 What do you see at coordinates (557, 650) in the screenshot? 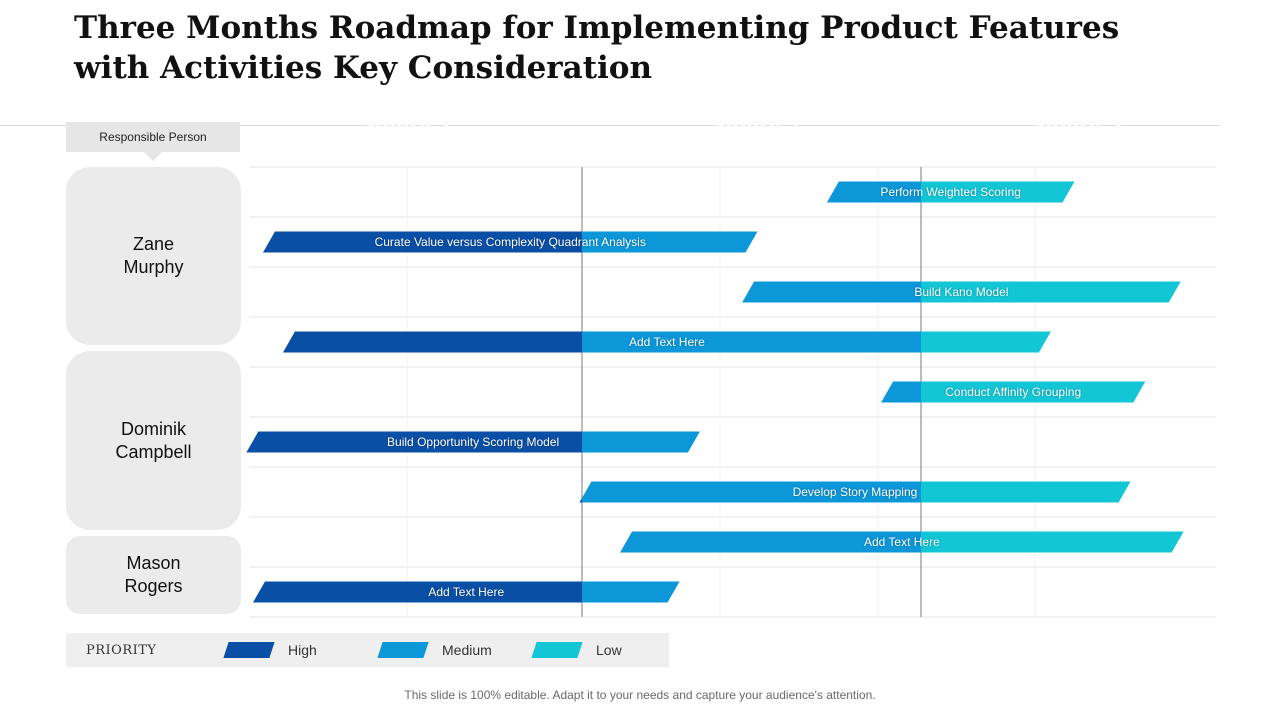
I see `legend-swatch-low` at bounding box center [557, 650].